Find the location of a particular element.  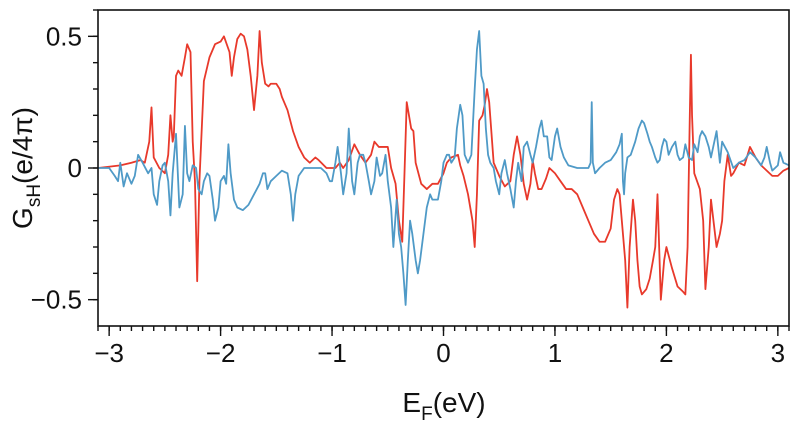

x-axis-title-main: E is located at coordinates (411, 402).